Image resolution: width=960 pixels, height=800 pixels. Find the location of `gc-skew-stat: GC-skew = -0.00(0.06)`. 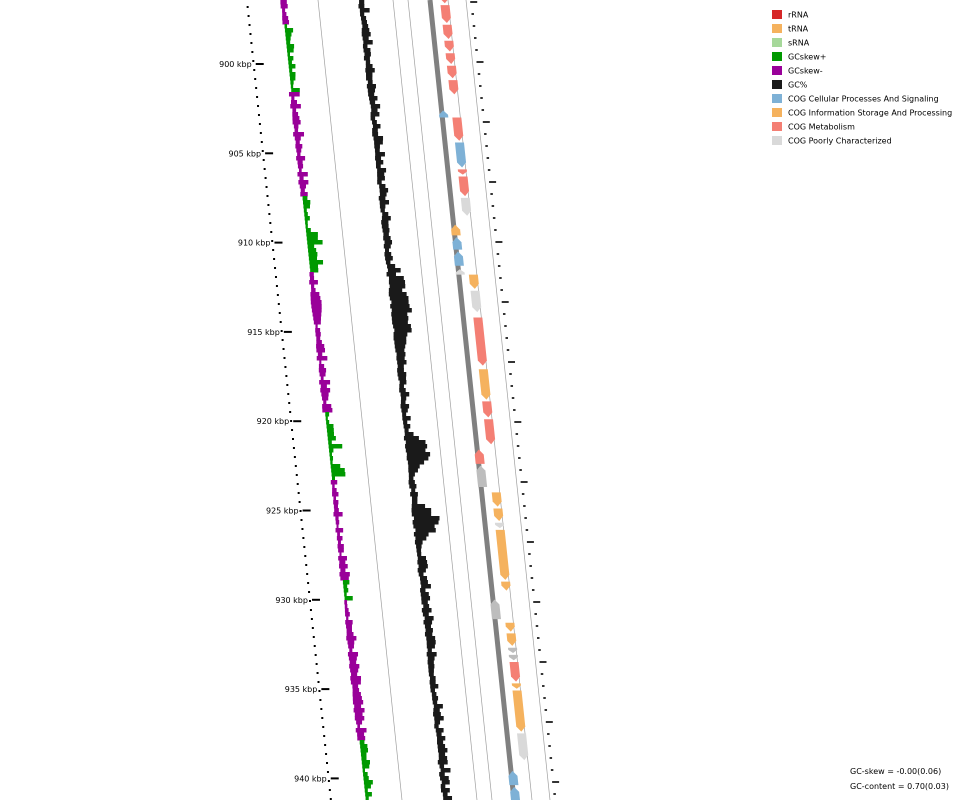

gc-skew-stat: GC-skew = -0.00(0.06) is located at coordinates (895, 771).